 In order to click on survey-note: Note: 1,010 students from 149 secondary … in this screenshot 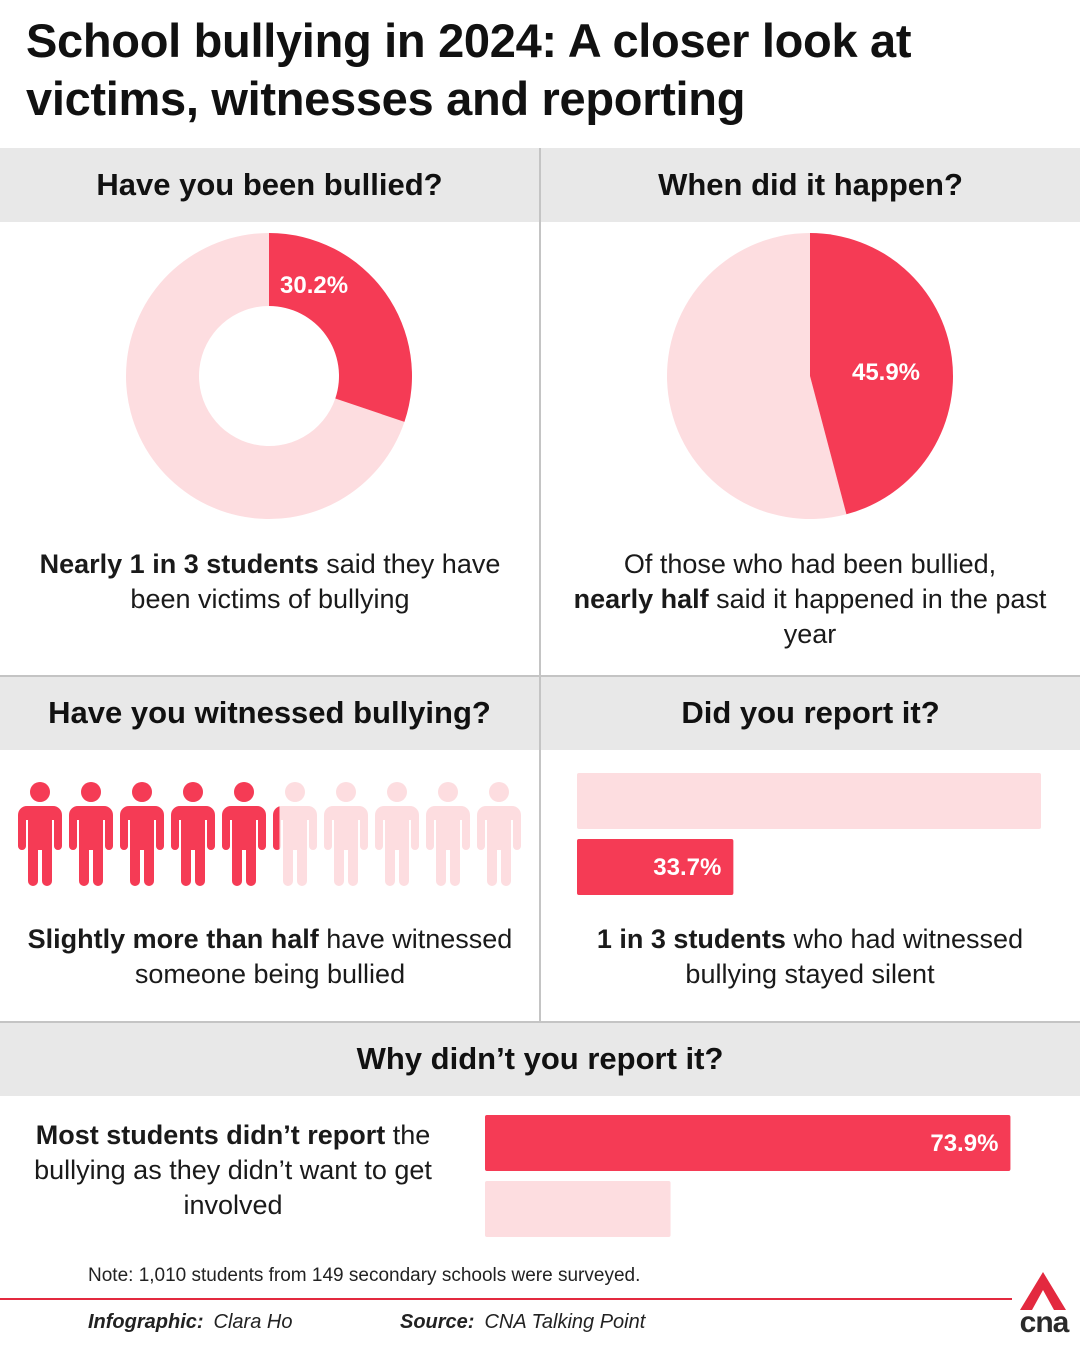, I will do `click(364, 1275)`.